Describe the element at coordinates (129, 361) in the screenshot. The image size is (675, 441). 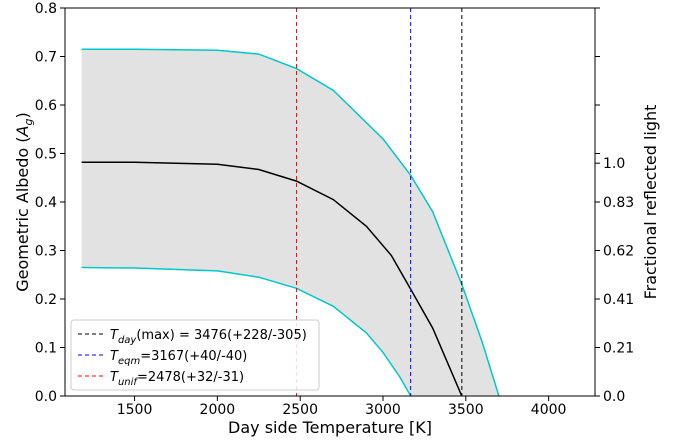
I see `legend-label-subscript: eqm` at that location.